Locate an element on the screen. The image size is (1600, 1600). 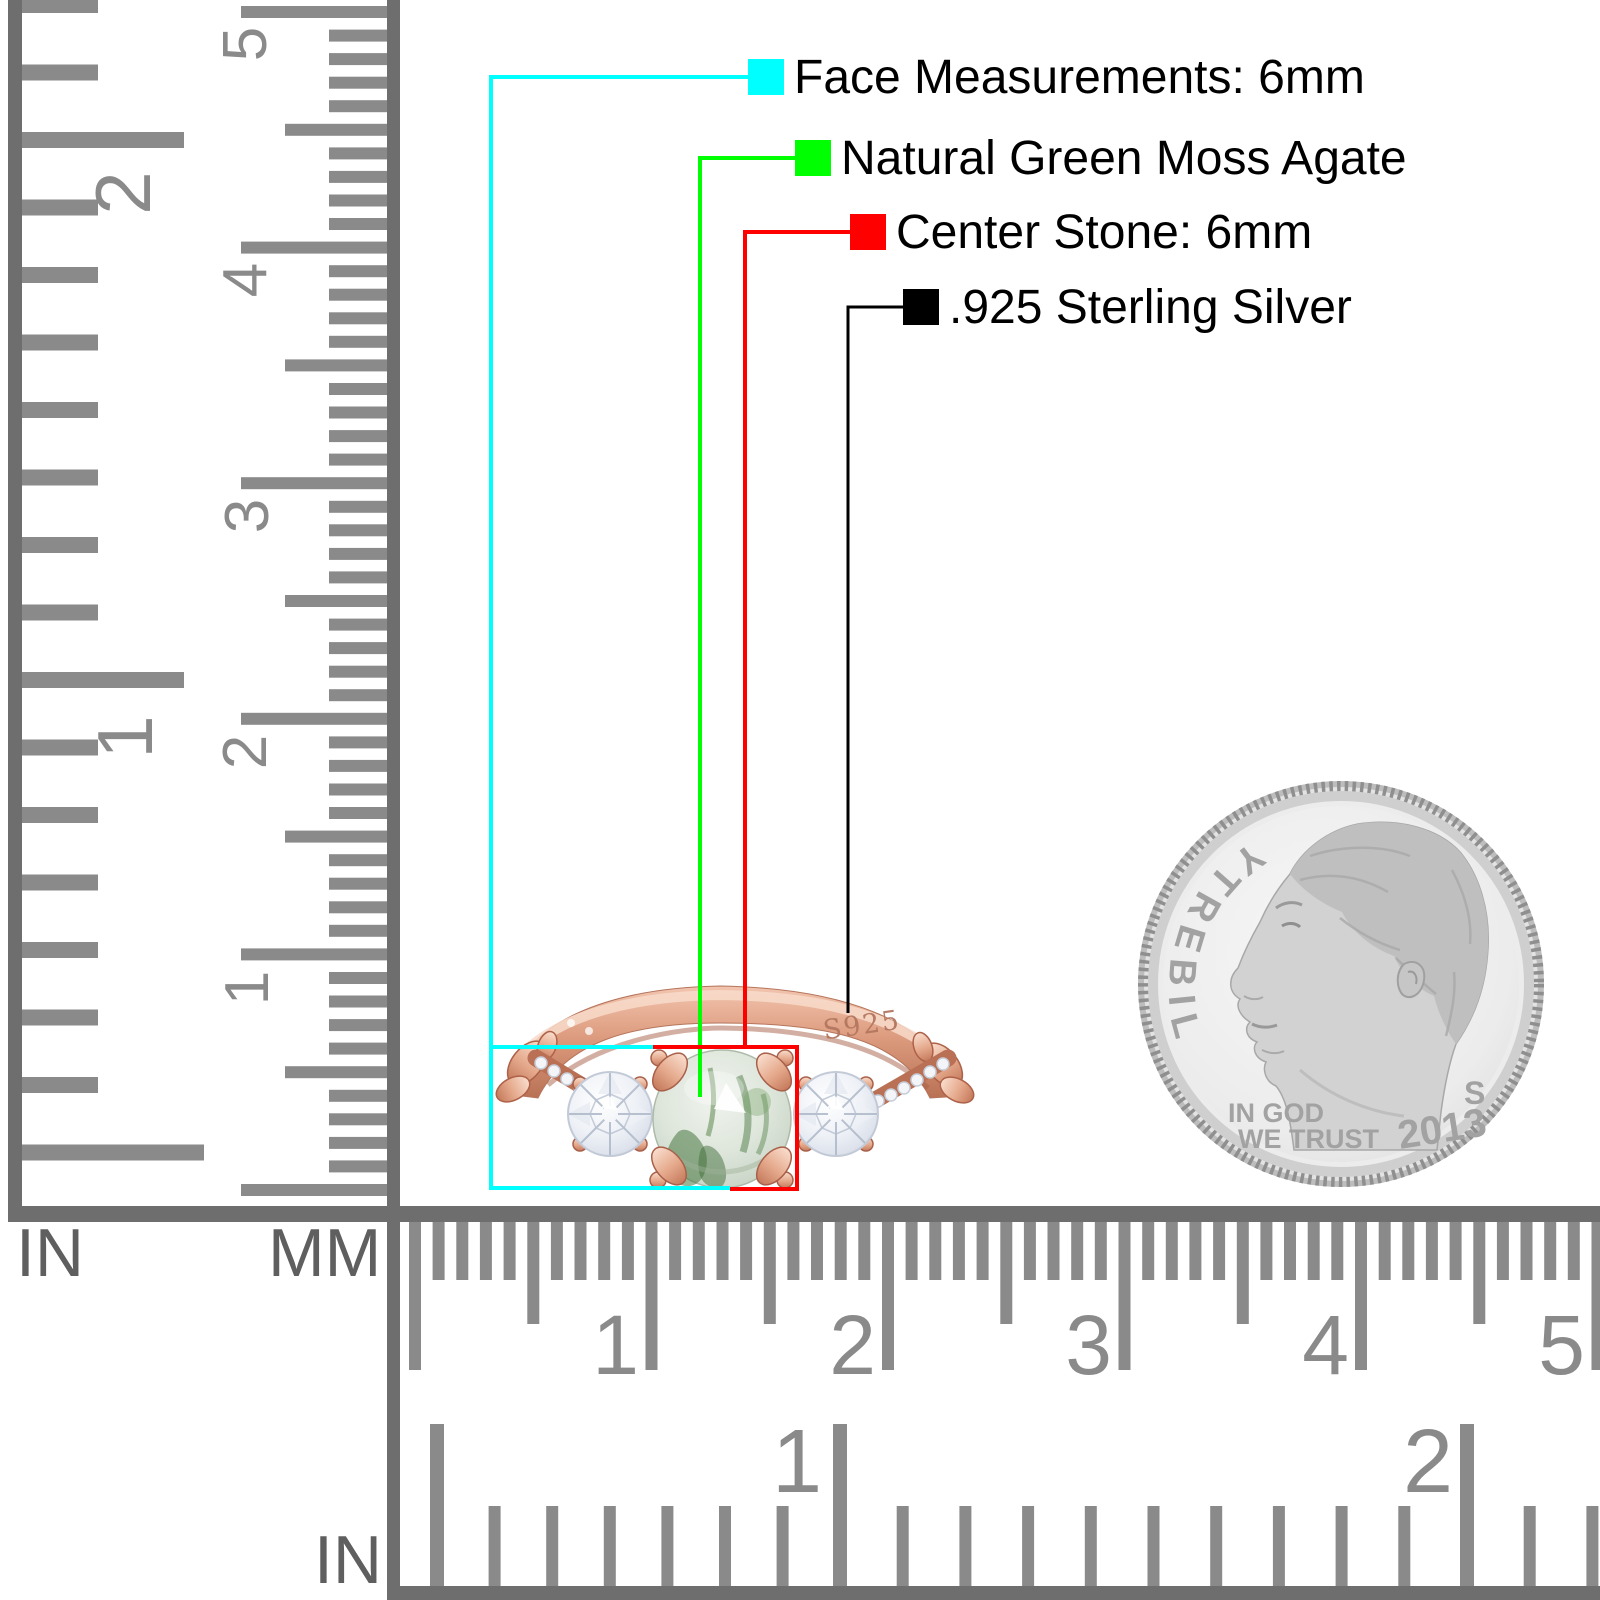
ring-band-inner-shade is located at coordinates (738, 1057).